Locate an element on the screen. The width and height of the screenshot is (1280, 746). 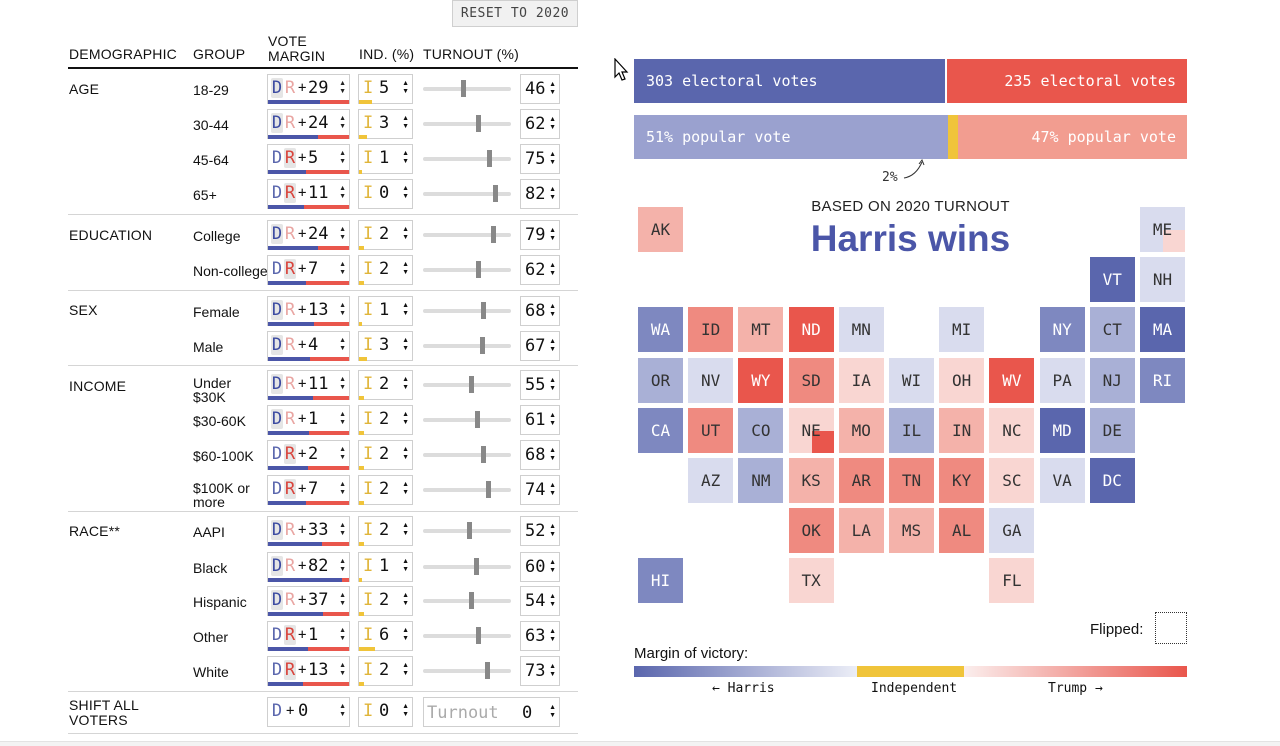
shift-all-turnout-input: Turnout 0 ▲ ▼ is located at coordinates (491, 712).